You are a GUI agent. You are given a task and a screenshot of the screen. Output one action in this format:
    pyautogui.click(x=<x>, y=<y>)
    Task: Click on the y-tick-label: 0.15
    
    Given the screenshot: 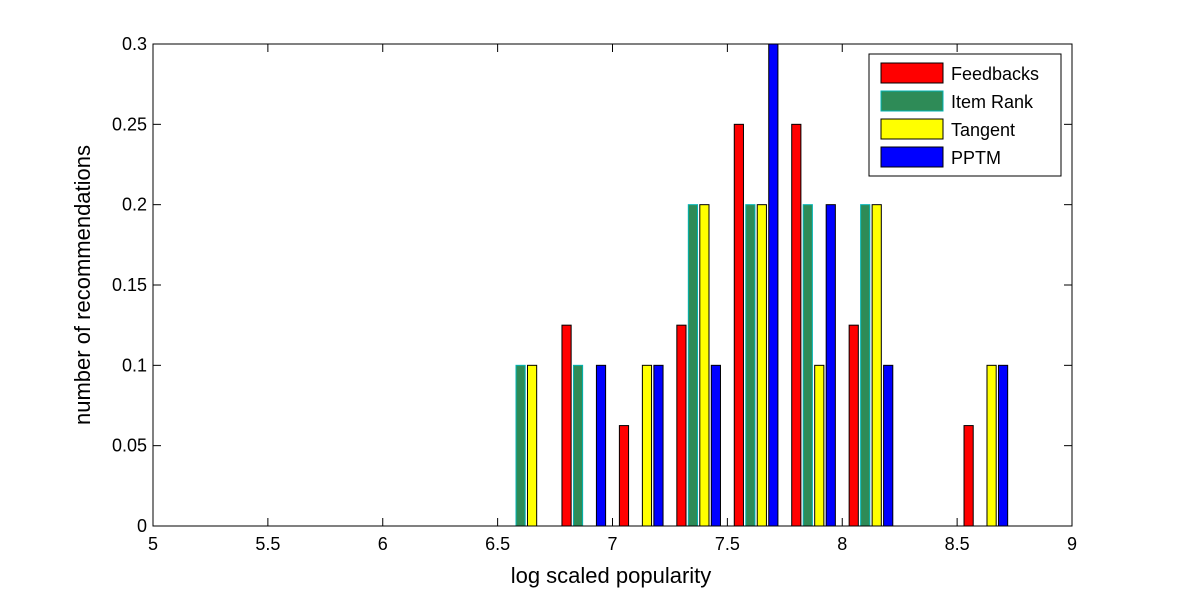 What is the action you would take?
    pyautogui.click(x=129, y=285)
    